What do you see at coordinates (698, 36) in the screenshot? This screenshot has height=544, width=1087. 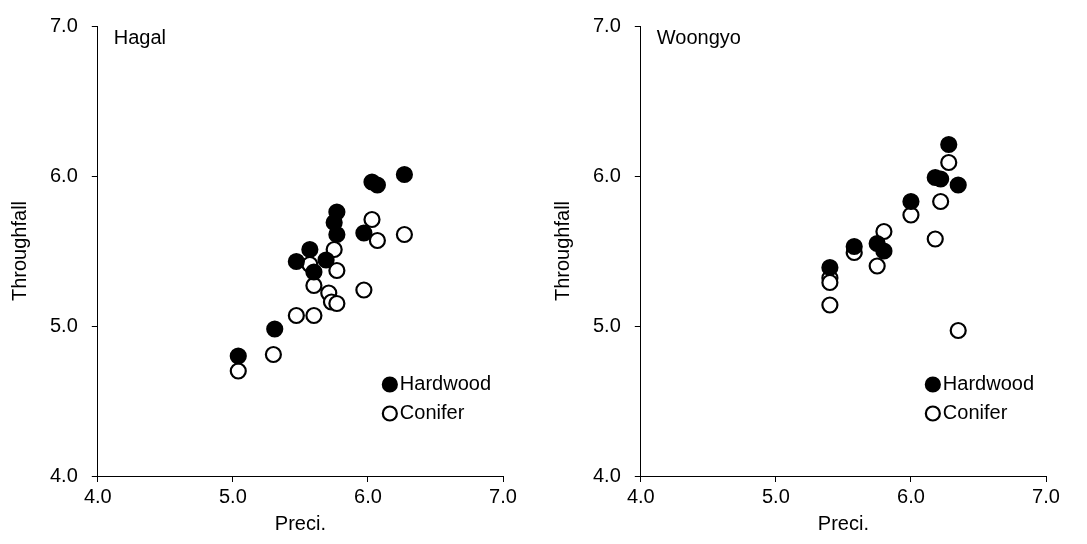 I see `chart-title: Woongyo` at bounding box center [698, 36].